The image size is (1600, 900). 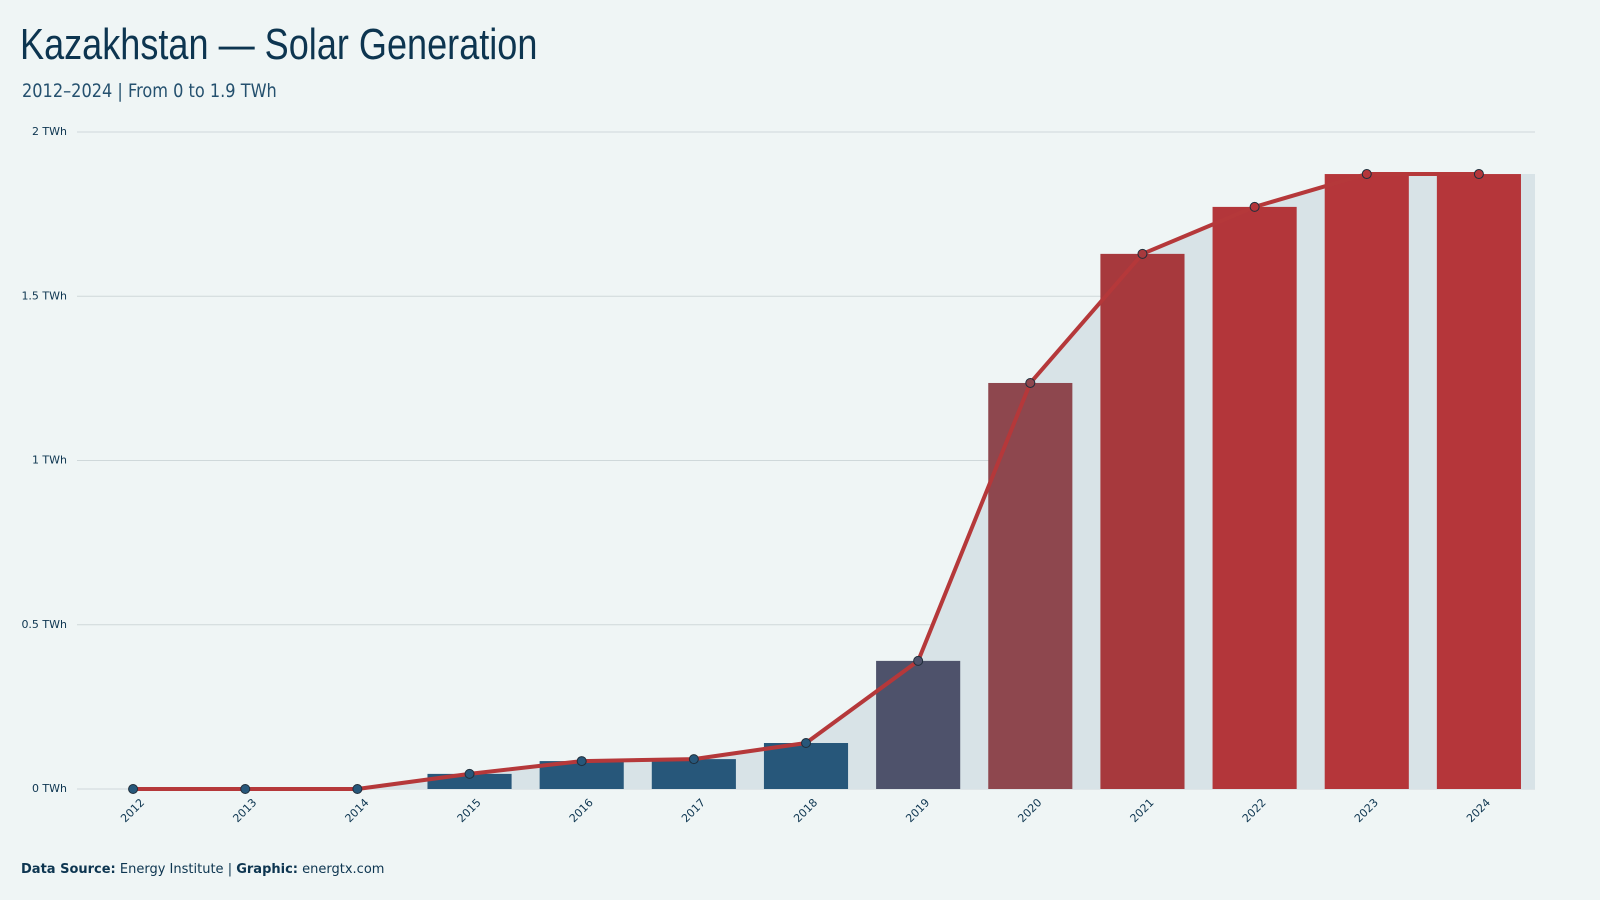 I want to click on y-tick-label: 1.5 TWh, so click(x=44, y=295).